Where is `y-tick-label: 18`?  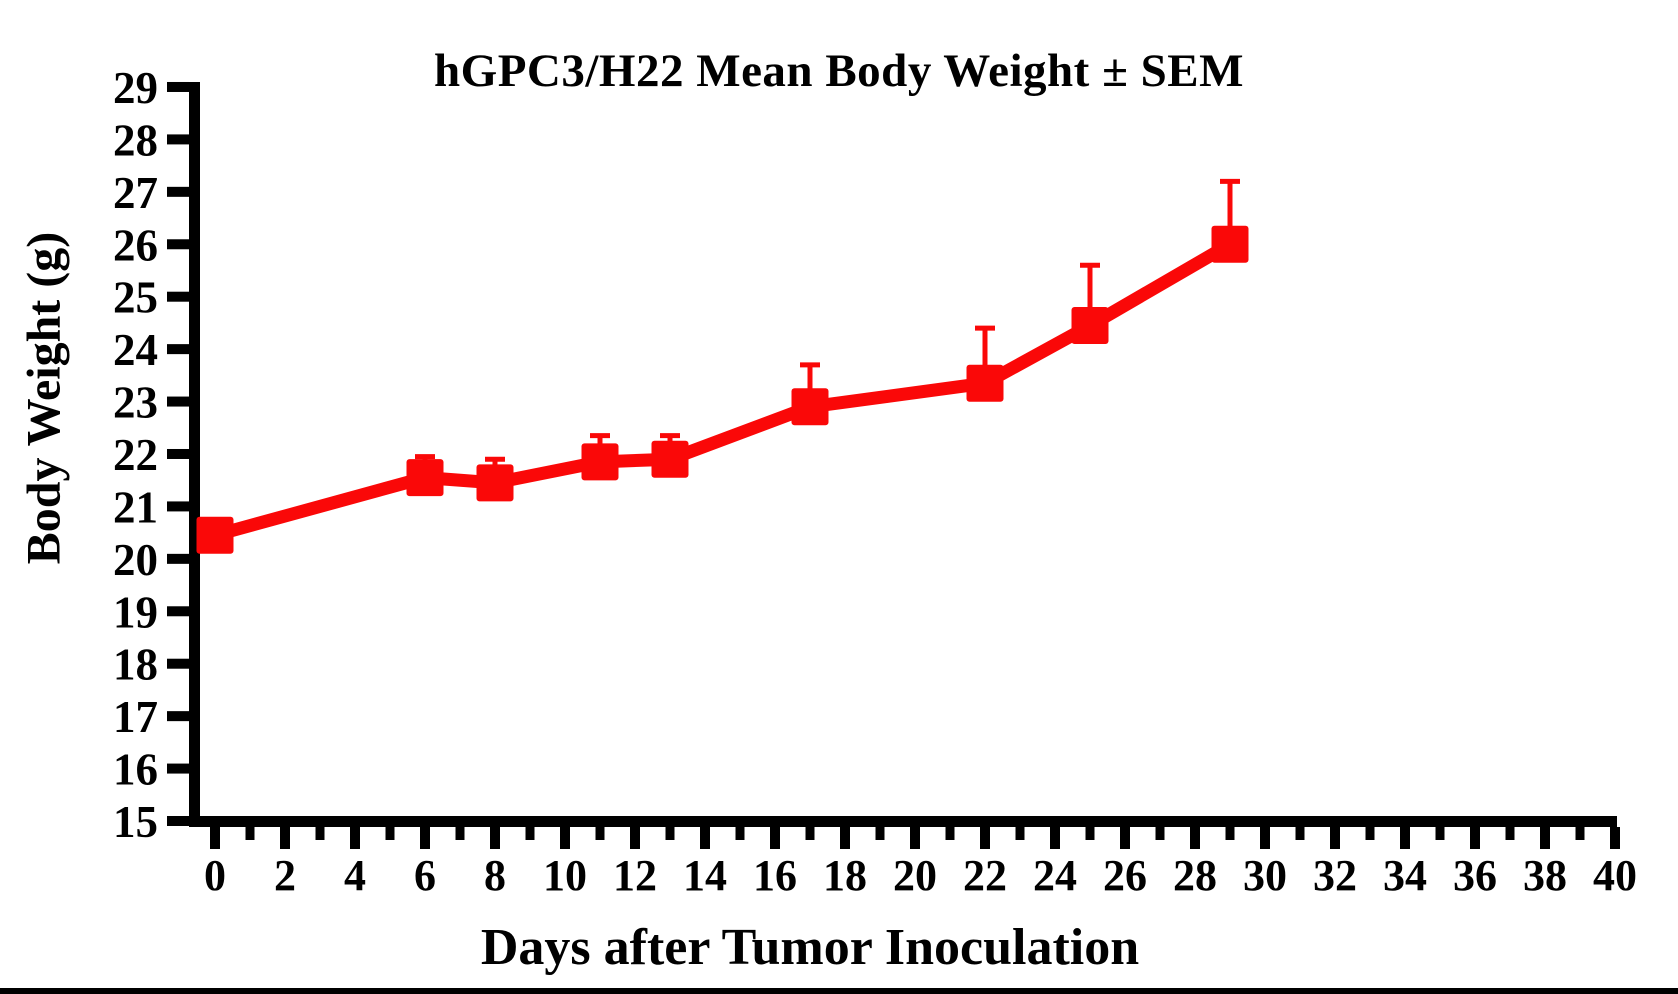
y-tick-label: 18 is located at coordinates (135, 665).